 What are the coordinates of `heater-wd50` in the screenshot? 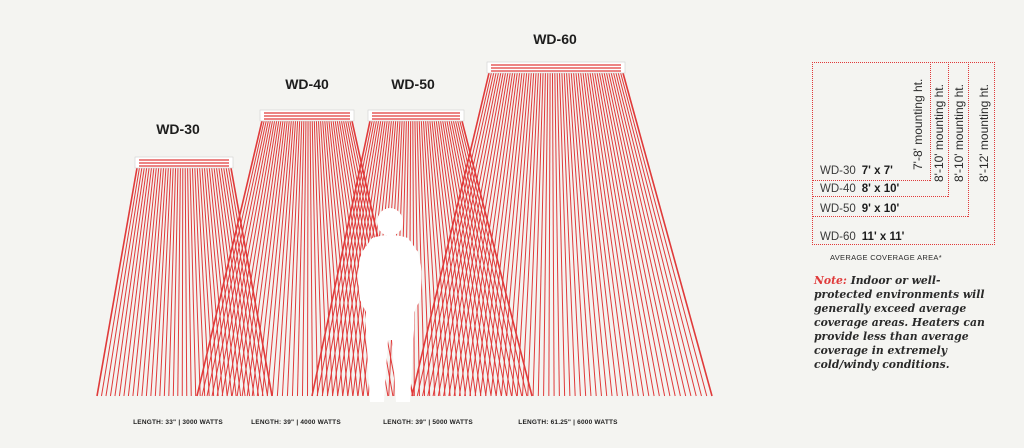 It's located at (416, 115).